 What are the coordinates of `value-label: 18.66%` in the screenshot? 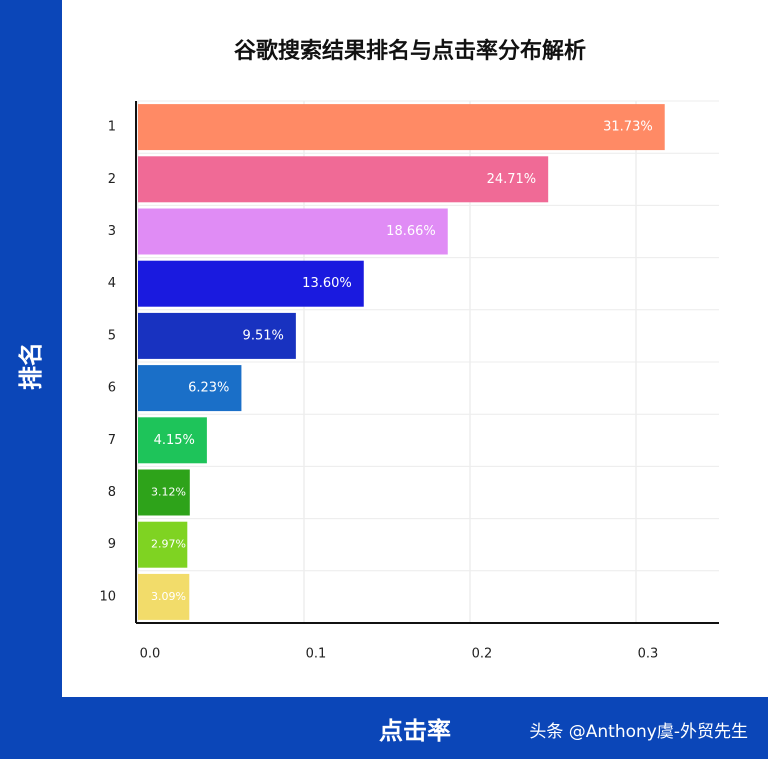 It's located at (411, 231).